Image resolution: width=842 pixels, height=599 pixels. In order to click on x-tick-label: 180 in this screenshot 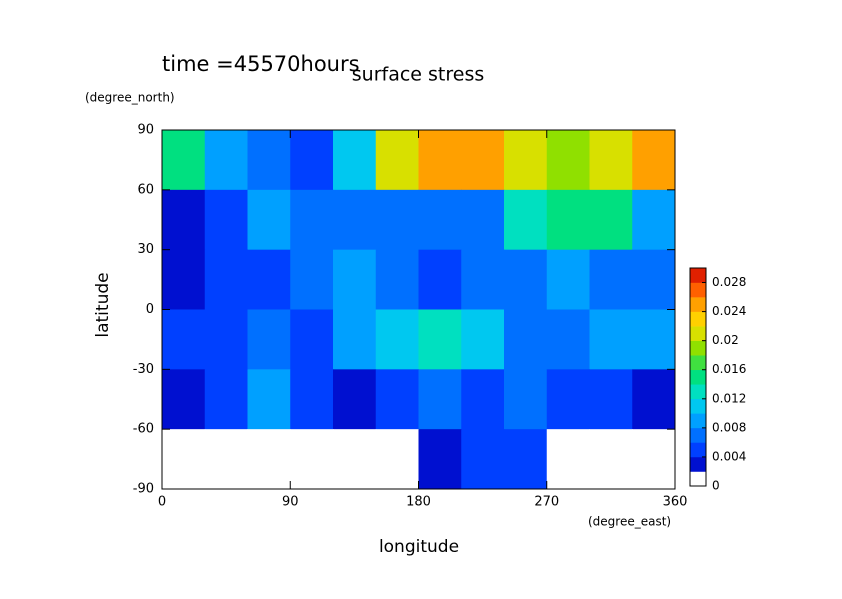, I will do `click(418, 502)`.